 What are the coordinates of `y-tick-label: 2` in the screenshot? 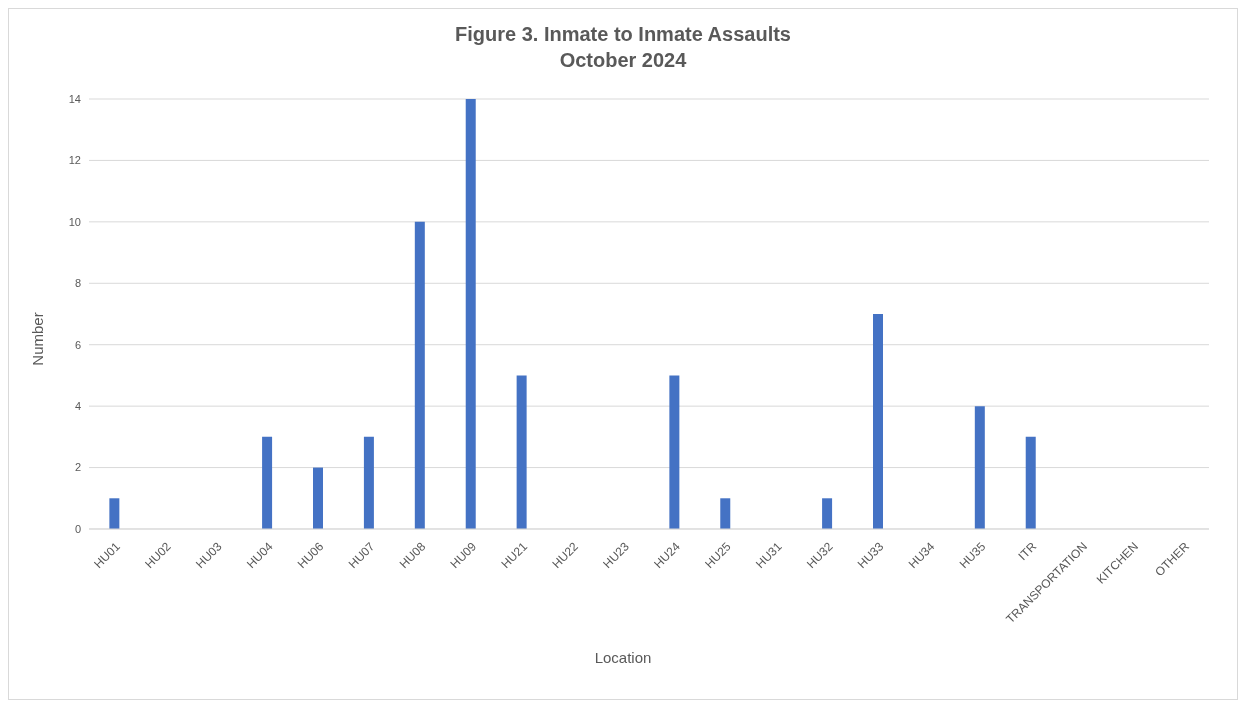 It's located at (77, 467).